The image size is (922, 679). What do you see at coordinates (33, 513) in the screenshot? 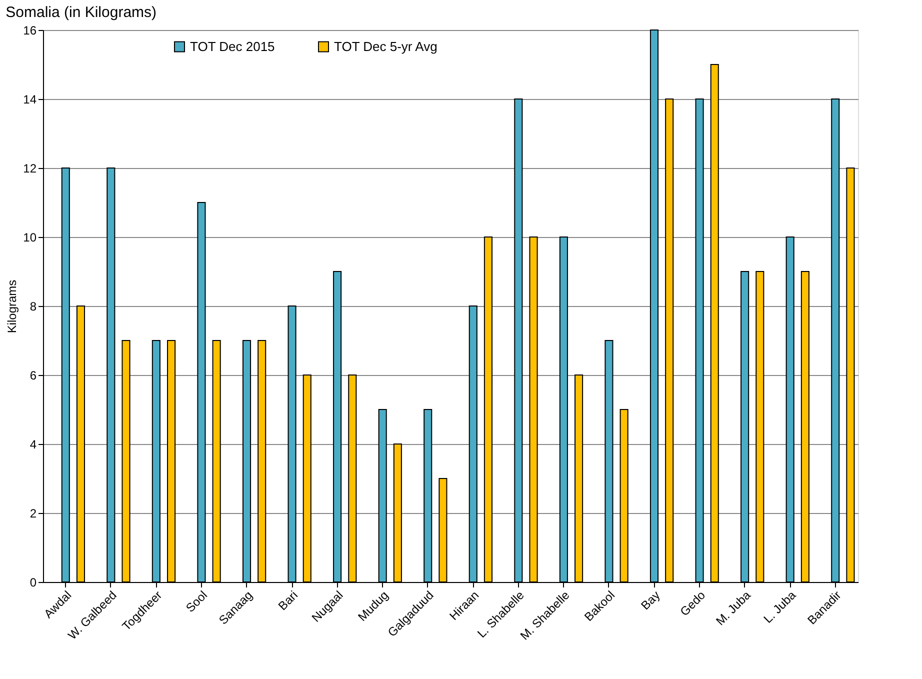
I see `y-tick-label: 2` at bounding box center [33, 513].